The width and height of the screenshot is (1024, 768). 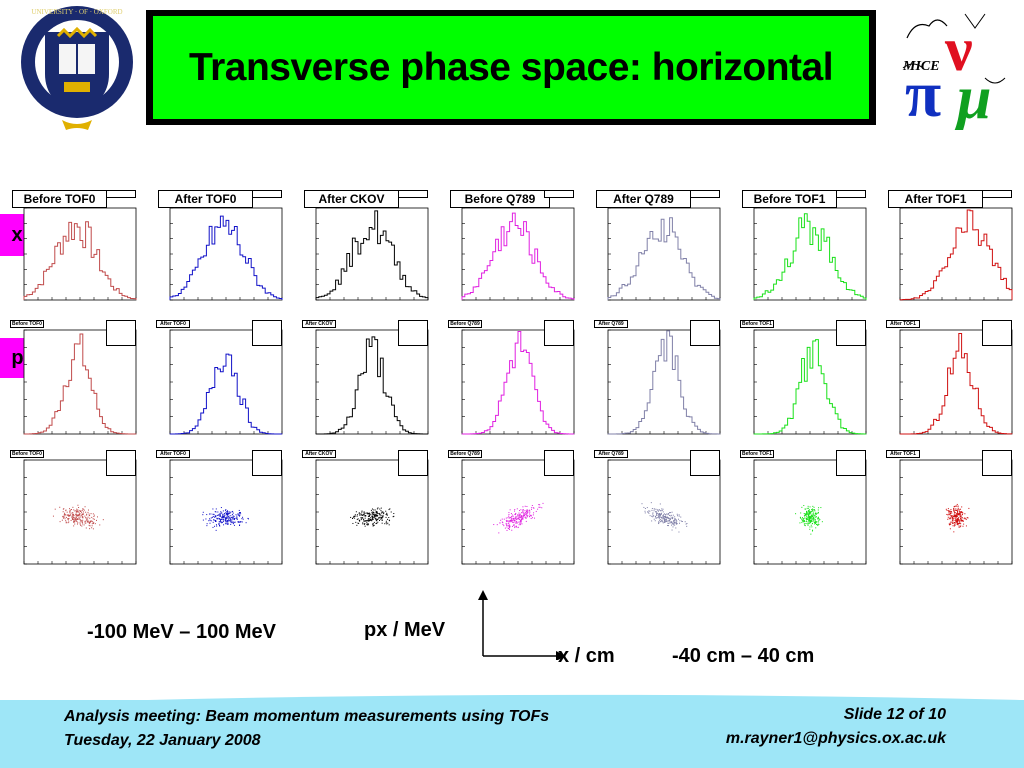 I want to click on oxford-crest-logo: UNIVERSITY · OF · OXFORD, so click(x=77, y=68).